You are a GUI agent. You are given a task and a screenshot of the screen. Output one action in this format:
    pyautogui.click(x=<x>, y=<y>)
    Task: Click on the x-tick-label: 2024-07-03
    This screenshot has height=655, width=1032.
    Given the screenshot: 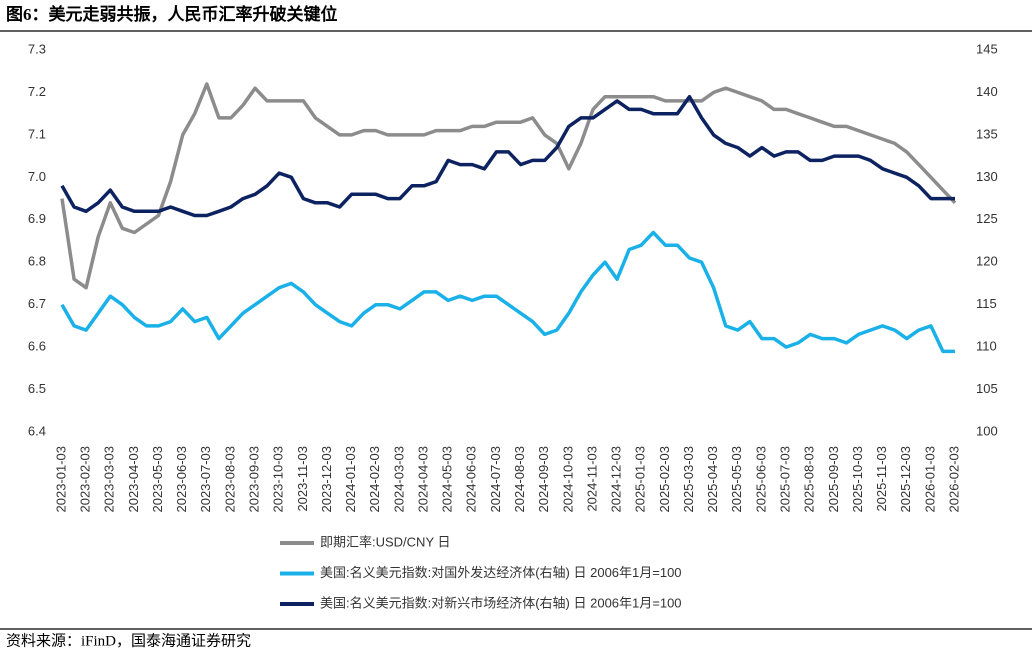 What is the action you would take?
    pyautogui.click(x=495, y=479)
    